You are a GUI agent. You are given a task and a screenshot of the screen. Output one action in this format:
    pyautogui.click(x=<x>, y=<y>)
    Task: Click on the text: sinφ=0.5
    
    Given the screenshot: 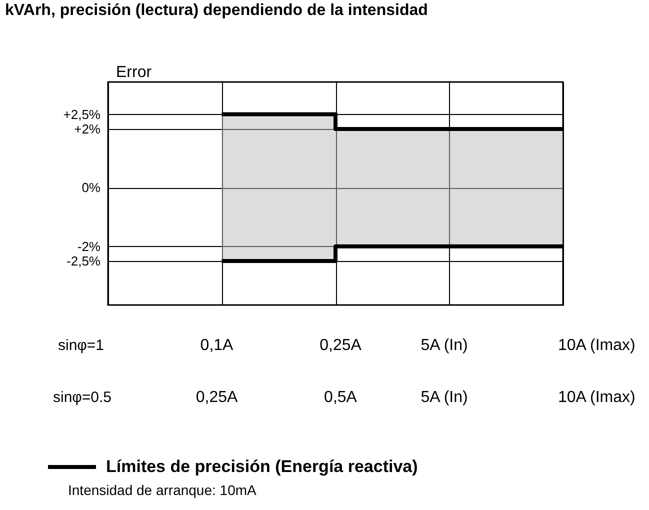 What is the action you would take?
    pyautogui.click(x=82, y=397)
    